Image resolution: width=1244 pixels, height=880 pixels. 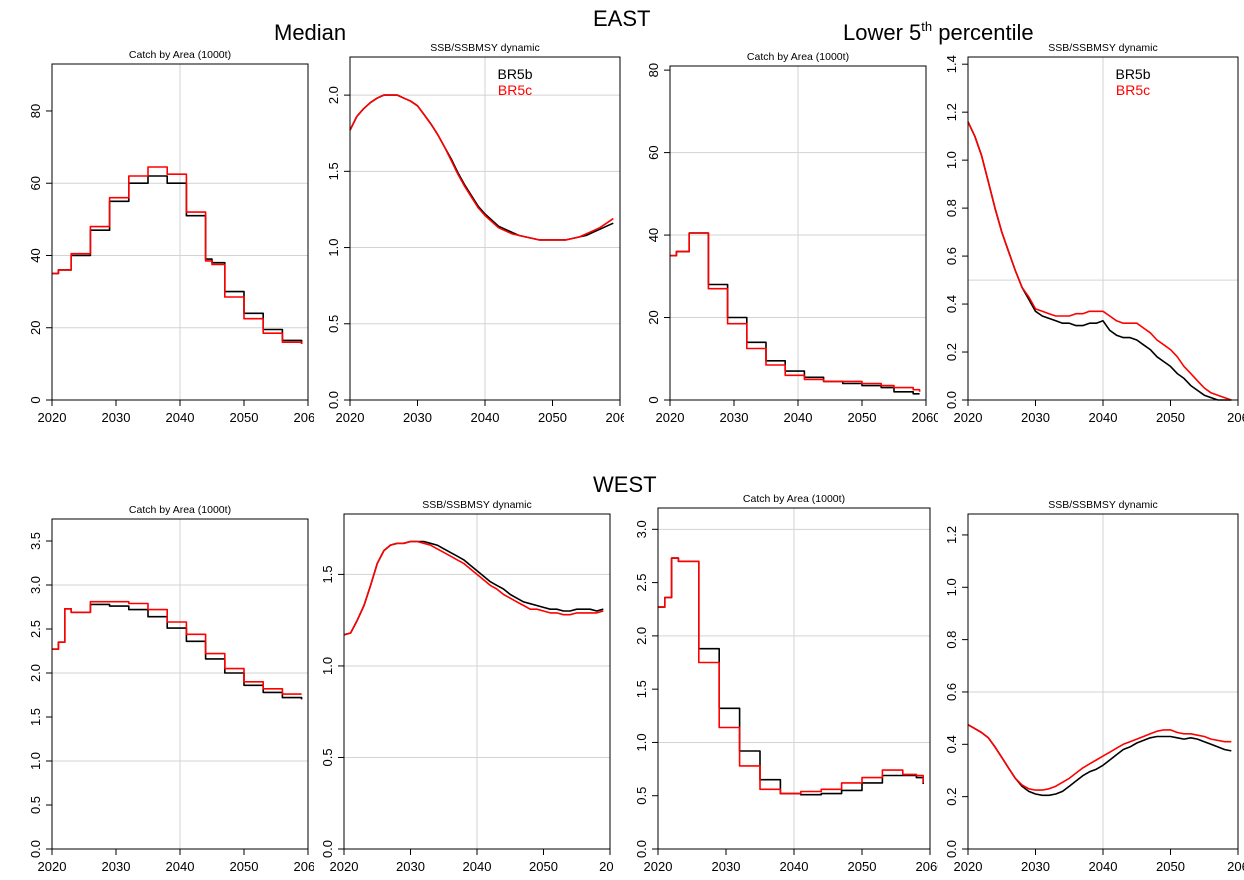 What do you see at coordinates (35, 183) in the screenshot?
I see `y-tick-label: 60` at bounding box center [35, 183].